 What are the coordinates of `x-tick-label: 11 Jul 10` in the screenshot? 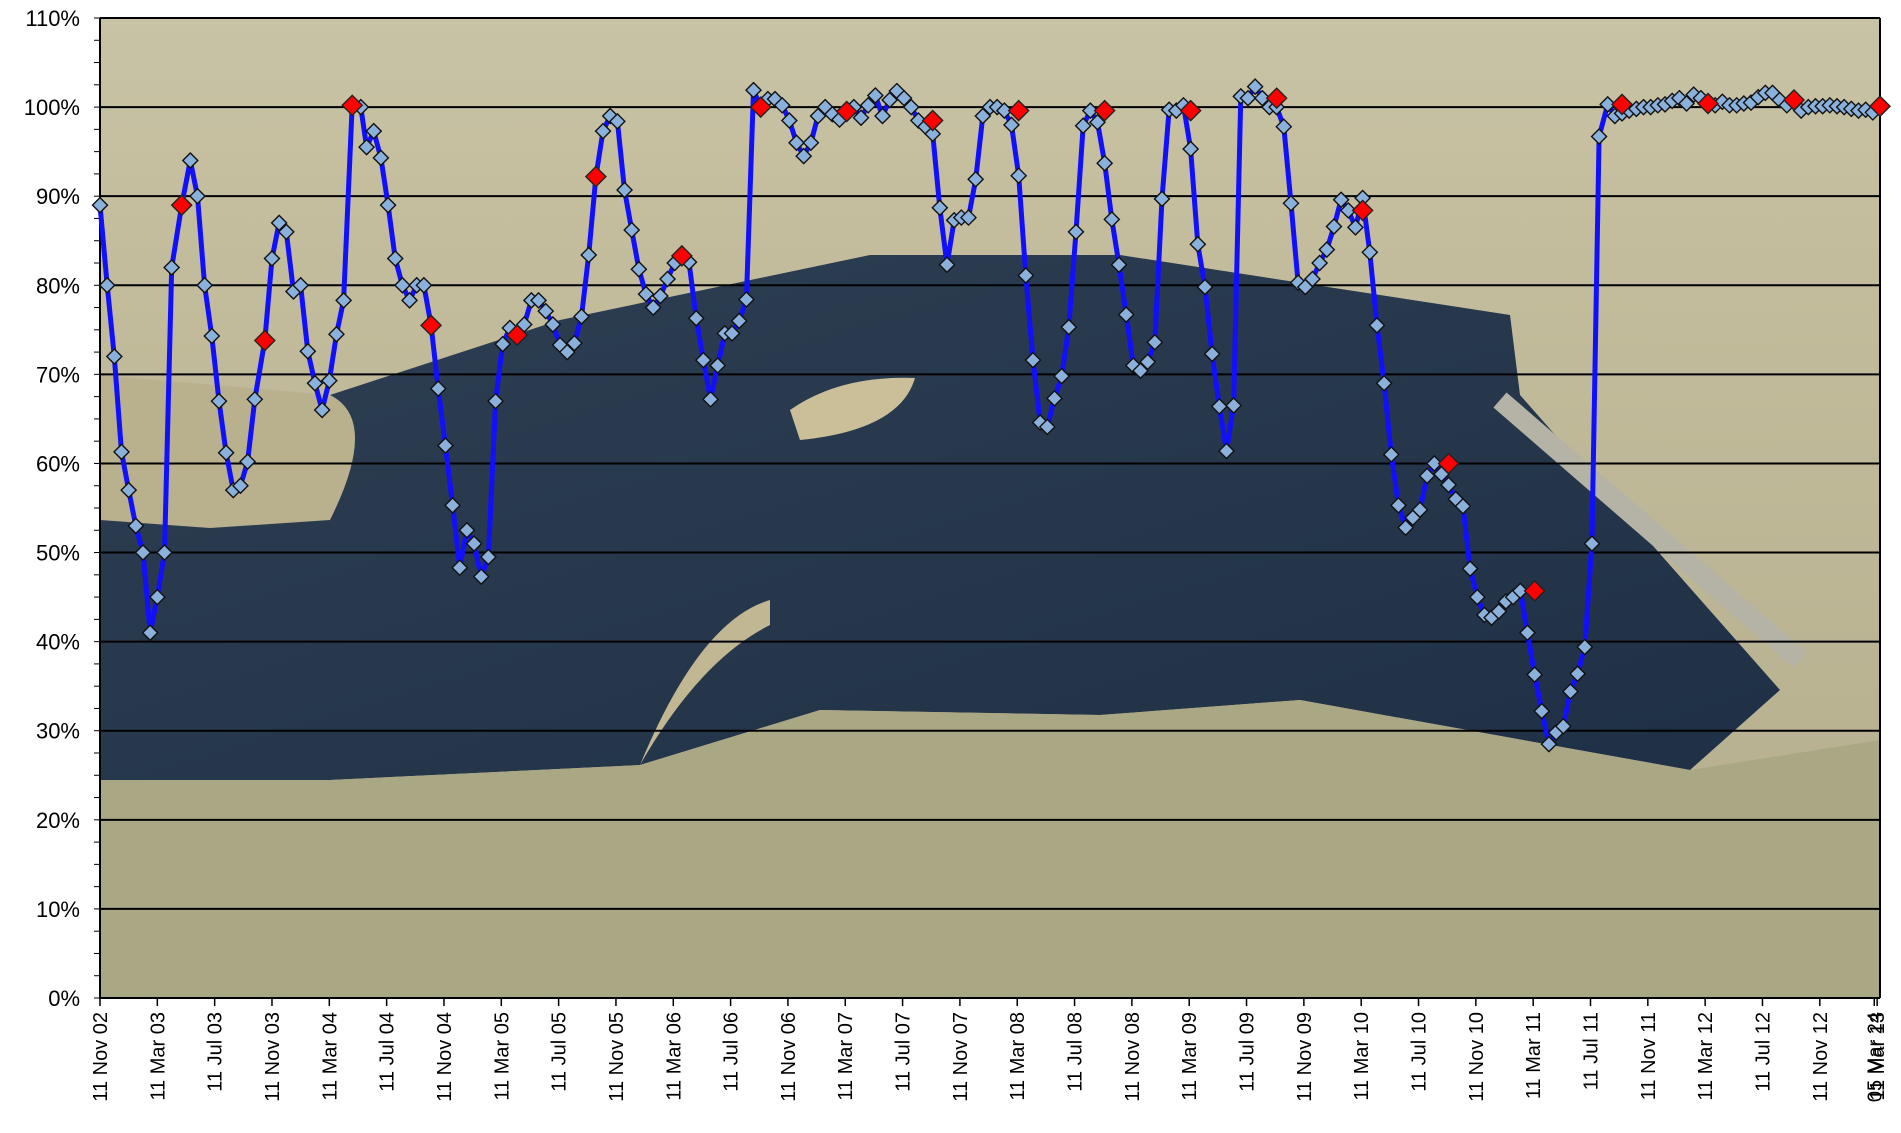 It's located at (1420, 1052).